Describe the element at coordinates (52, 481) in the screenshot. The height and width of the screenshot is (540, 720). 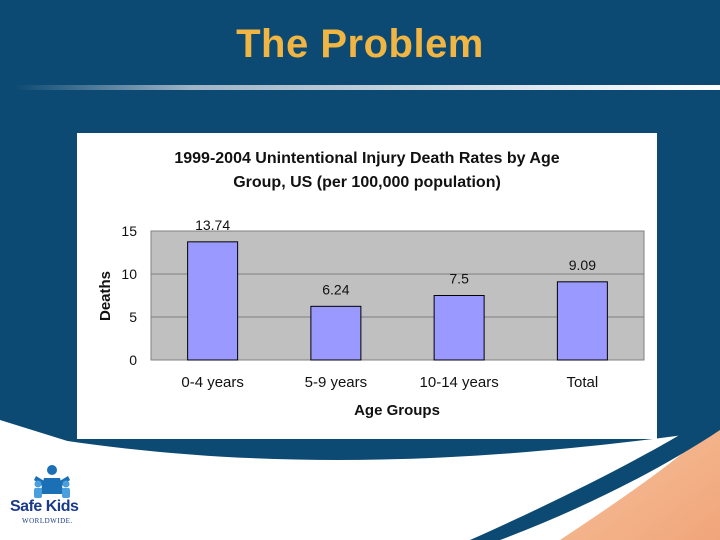
I see `safe-kids-logo-icon` at that location.